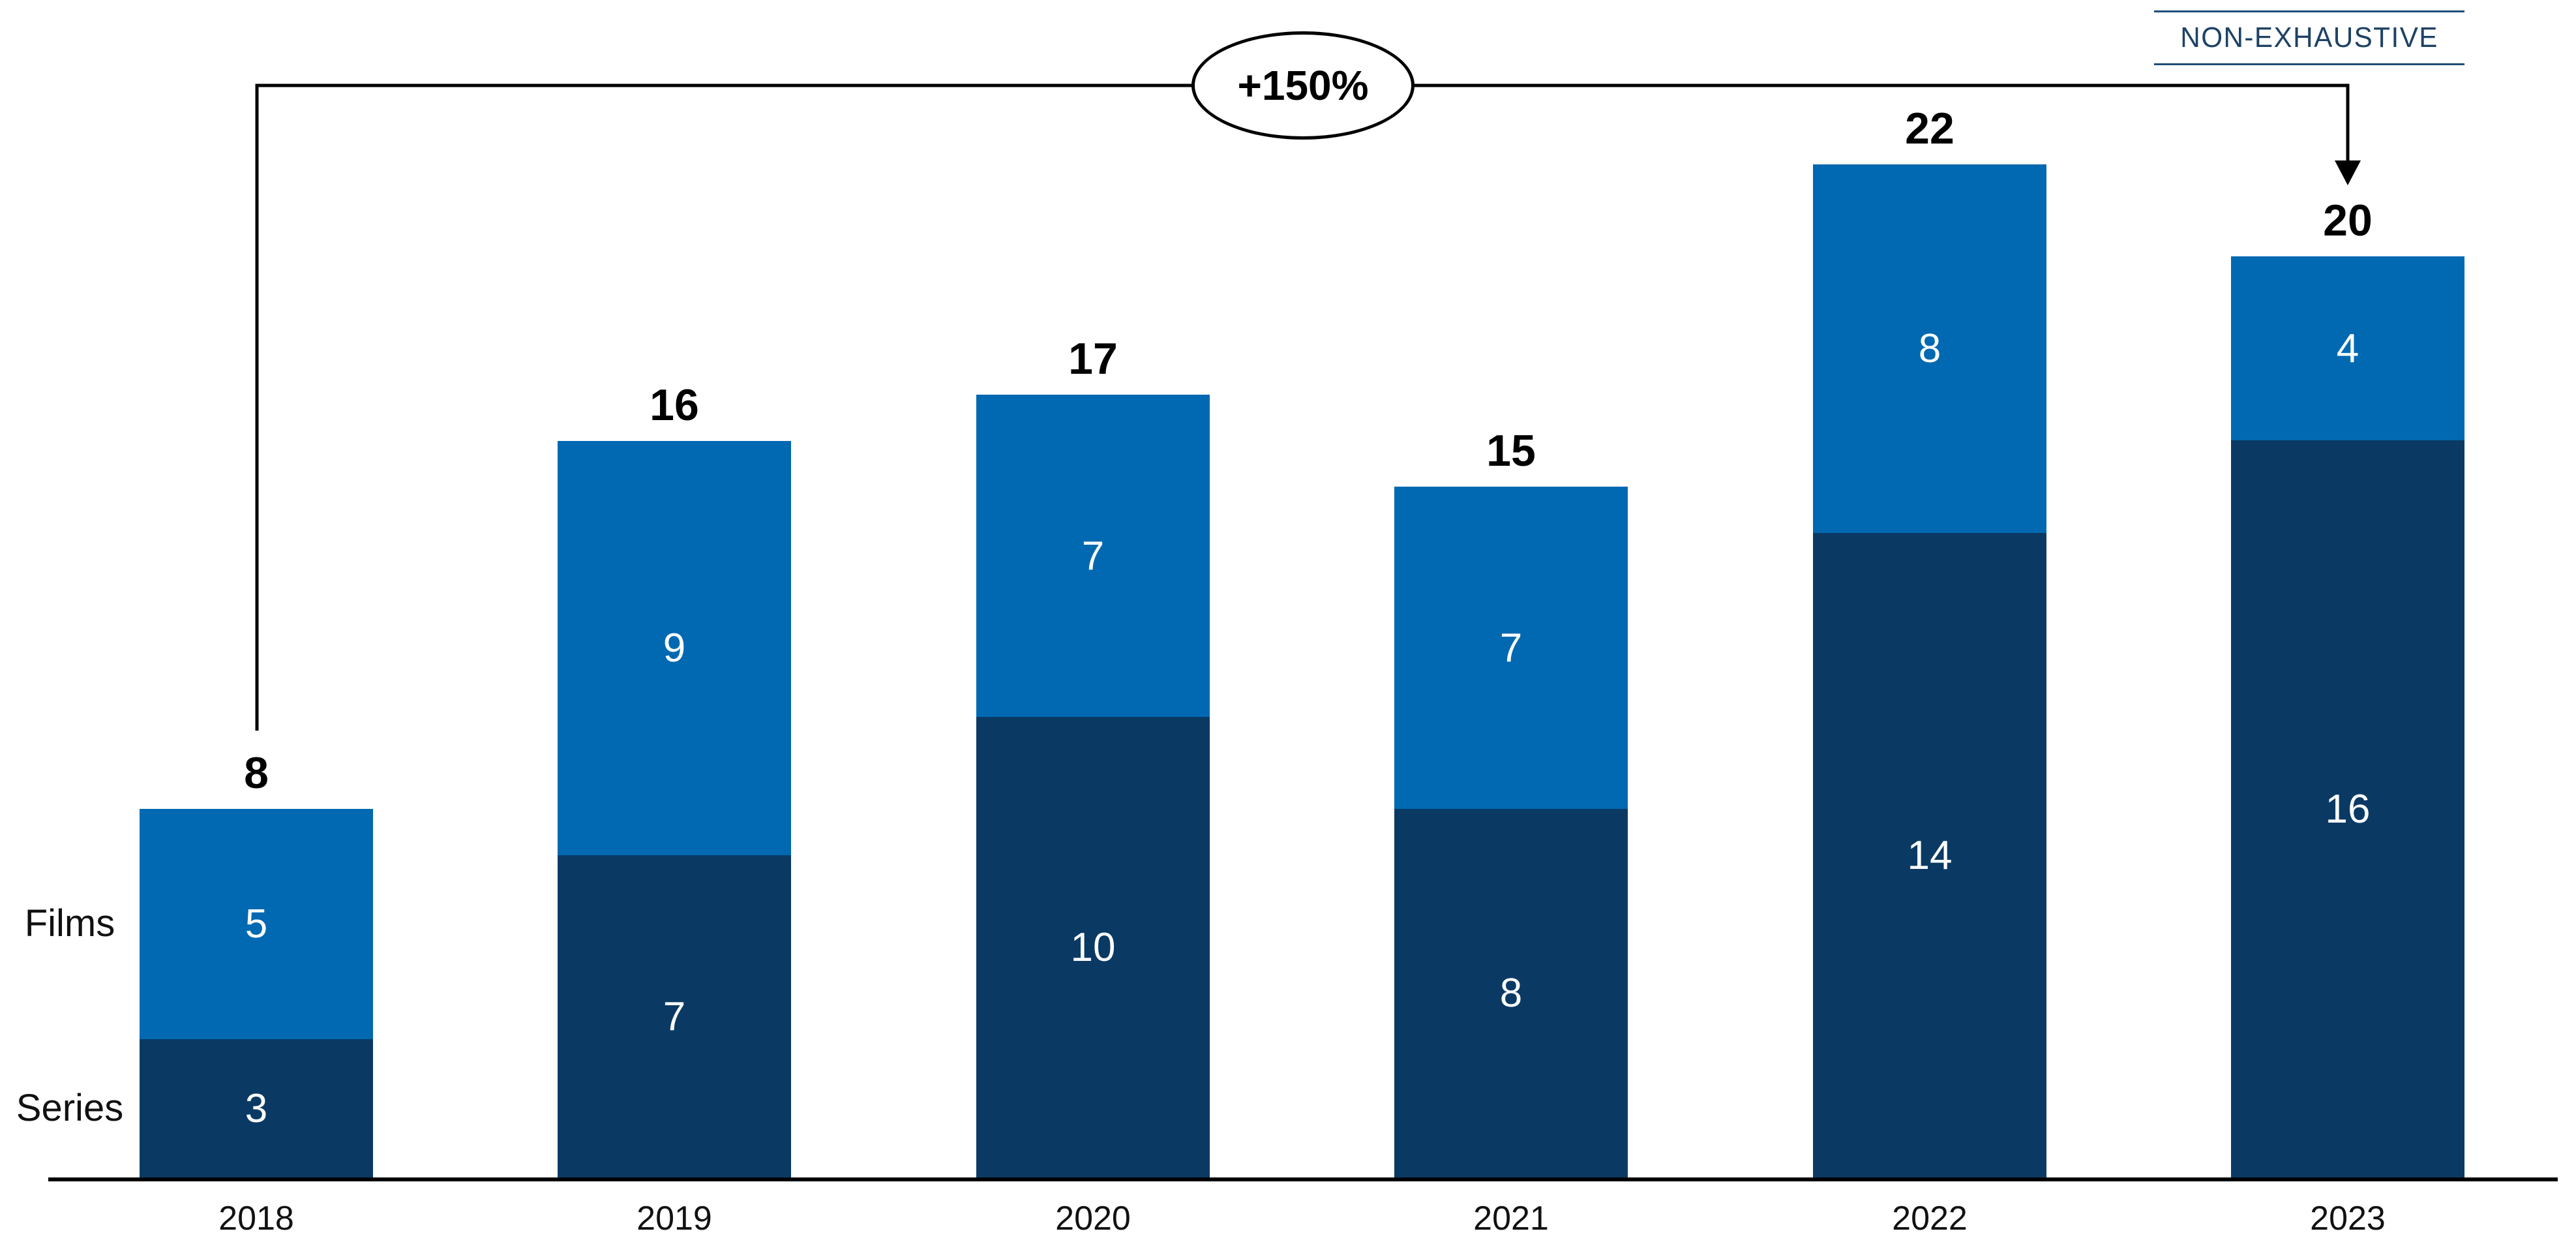 The height and width of the screenshot is (1259, 2576). Describe the element at coordinates (2348, 172) in the screenshot. I see `arrow-down-icon` at that location.